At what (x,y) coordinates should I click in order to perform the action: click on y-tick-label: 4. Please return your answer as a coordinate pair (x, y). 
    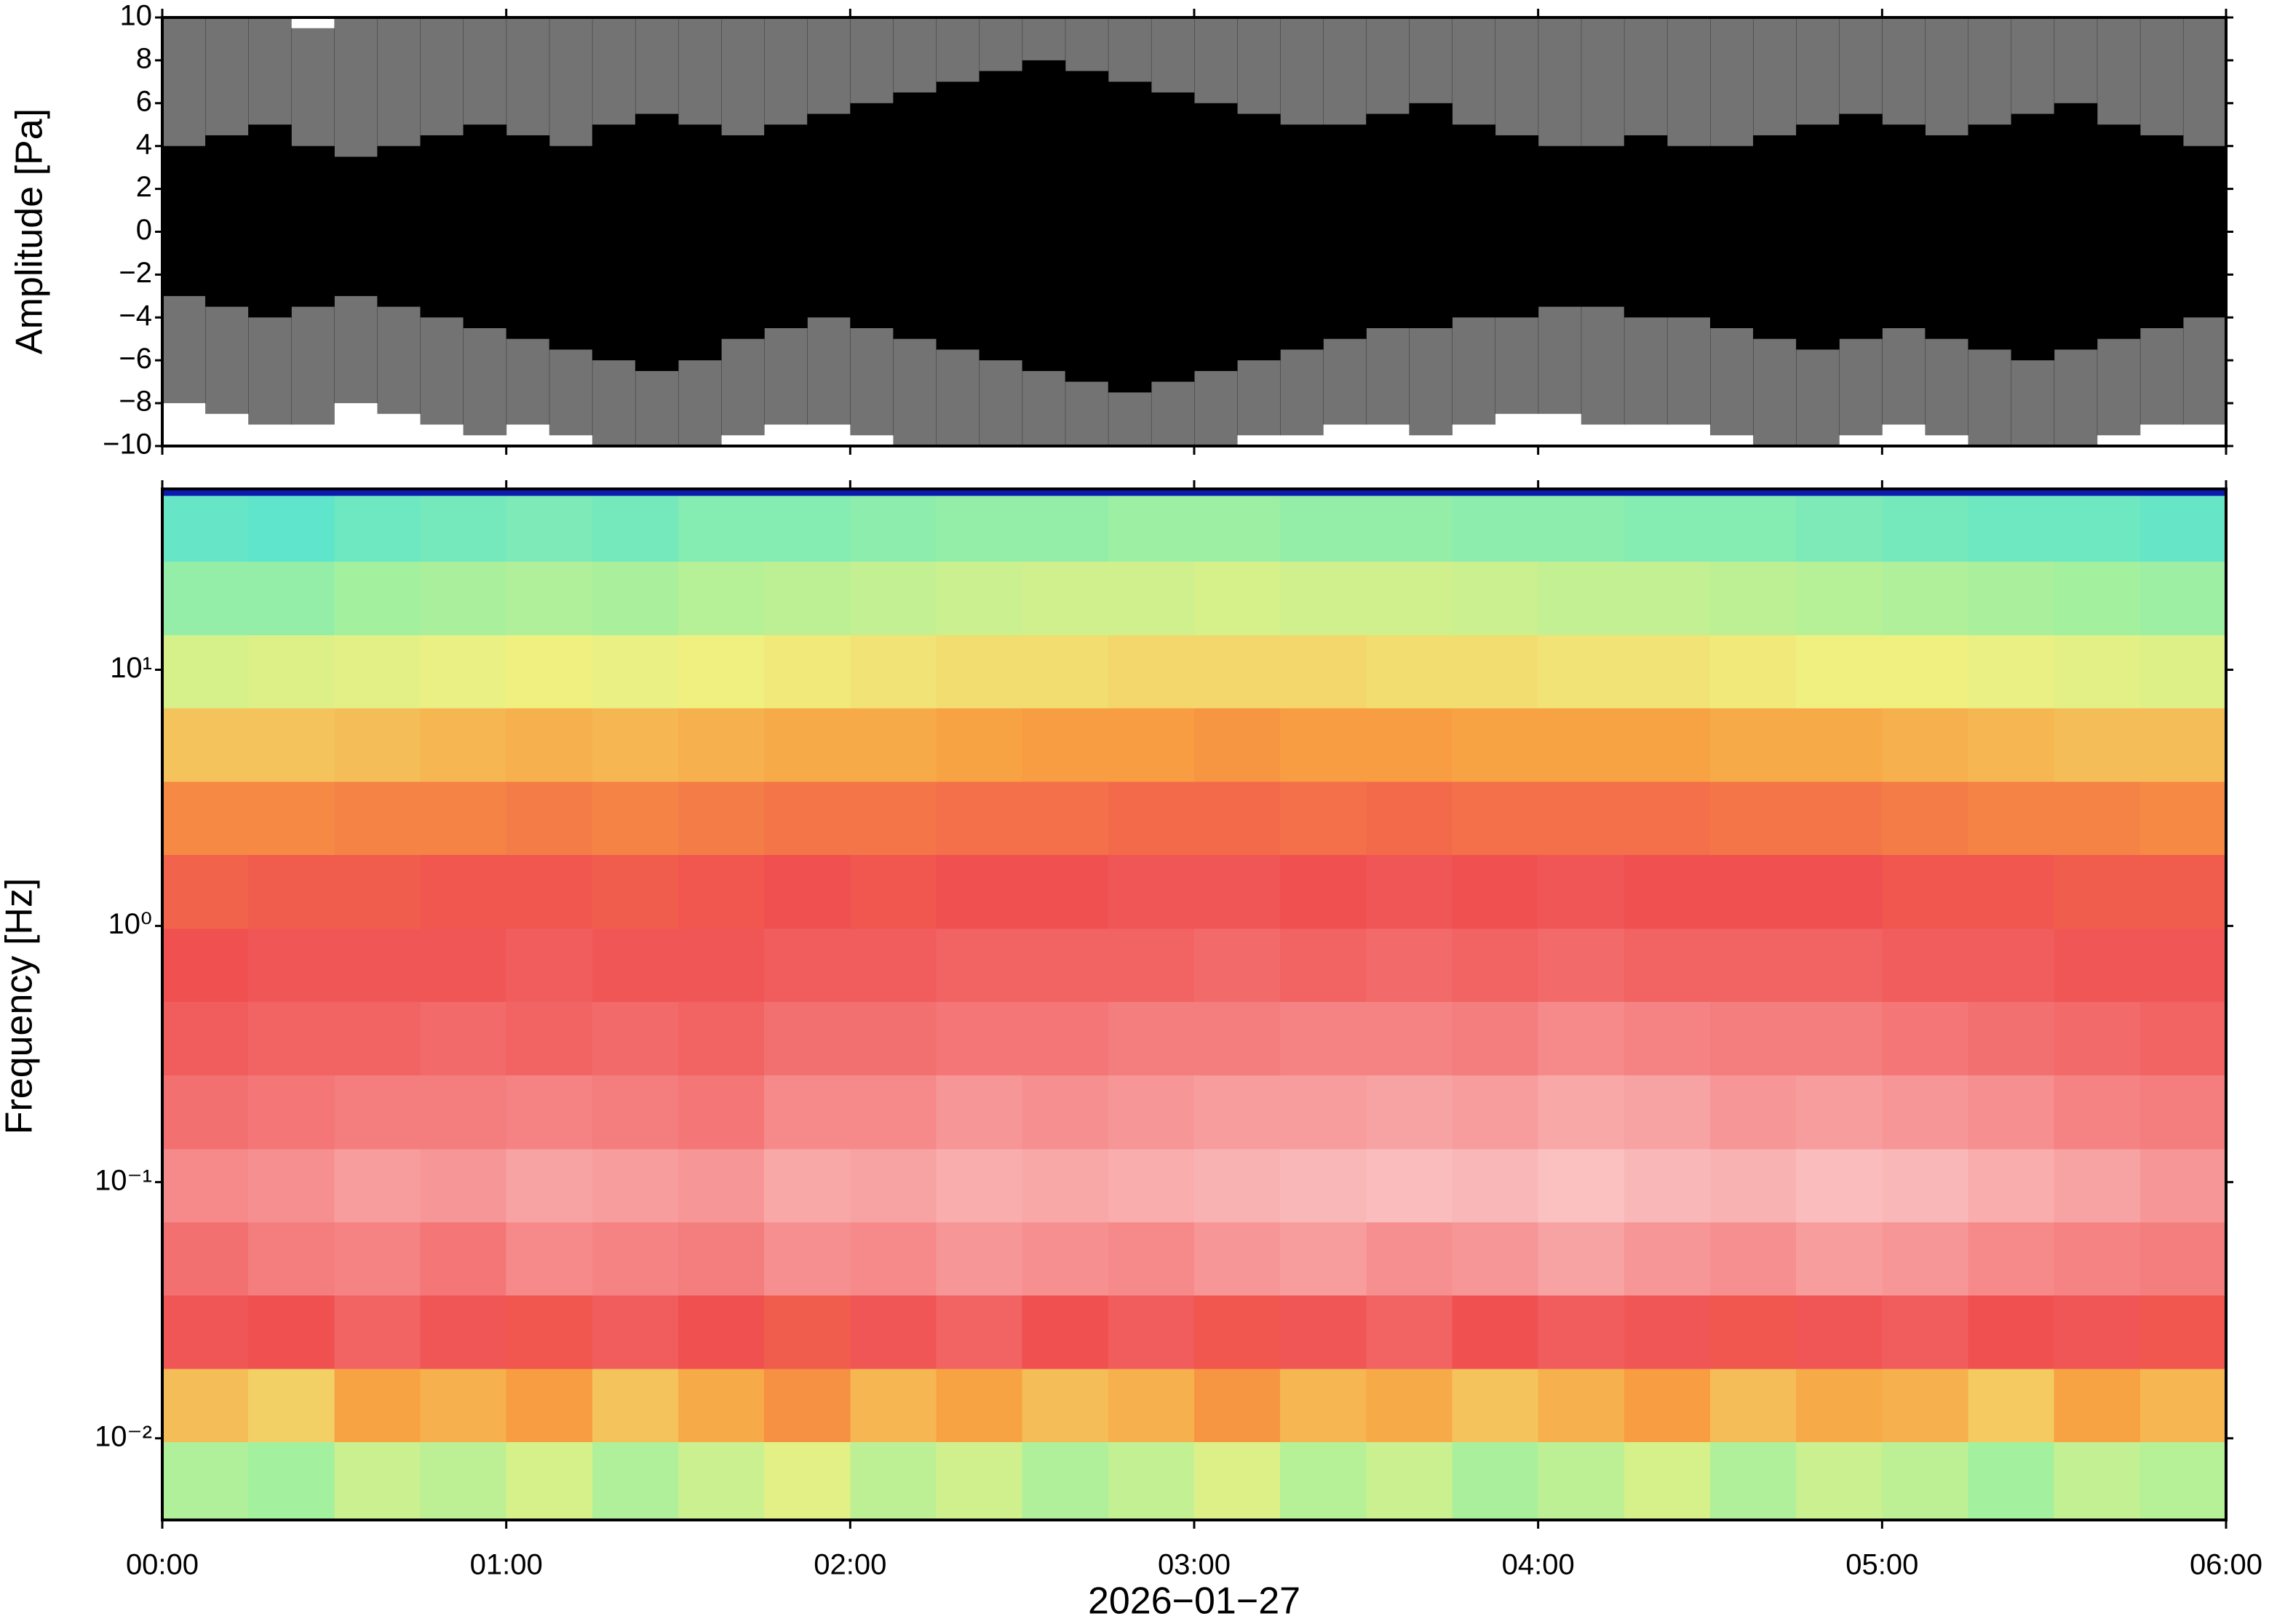
    Looking at the image, I should click on (144, 144).